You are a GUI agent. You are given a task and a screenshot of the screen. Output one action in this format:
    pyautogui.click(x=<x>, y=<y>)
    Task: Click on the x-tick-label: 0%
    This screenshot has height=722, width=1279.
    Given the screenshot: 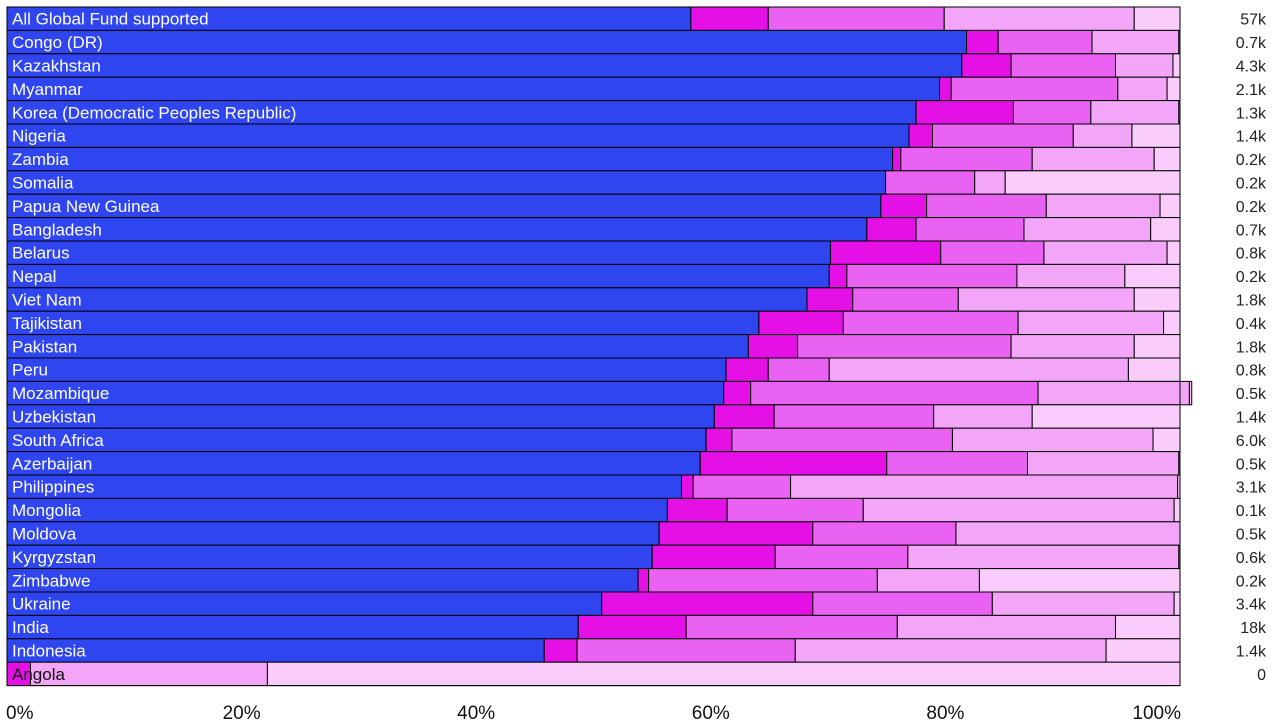 What is the action you would take?
    pyautogui.click(x=20, y=712)
    